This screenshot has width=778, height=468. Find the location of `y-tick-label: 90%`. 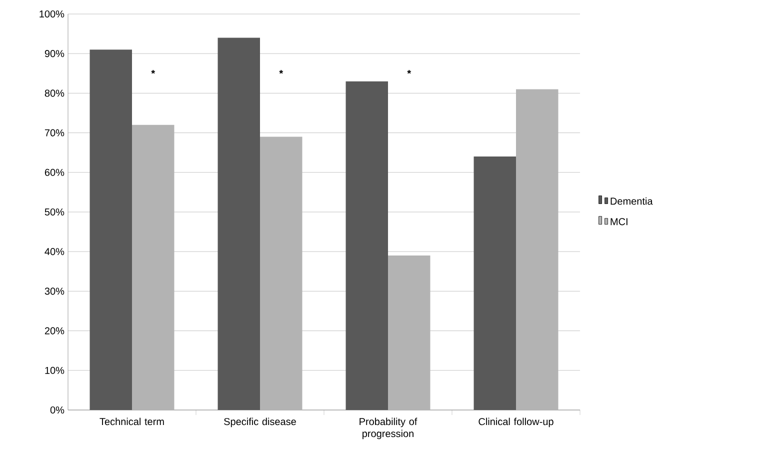

y-tick-label: 90% is located at coordinates (54, 54).